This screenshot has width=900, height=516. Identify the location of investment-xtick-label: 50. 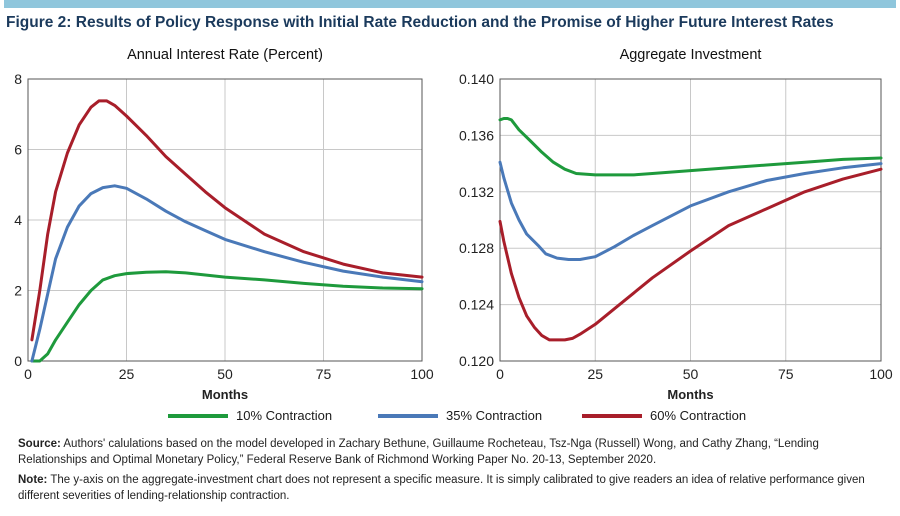
(691, 374).